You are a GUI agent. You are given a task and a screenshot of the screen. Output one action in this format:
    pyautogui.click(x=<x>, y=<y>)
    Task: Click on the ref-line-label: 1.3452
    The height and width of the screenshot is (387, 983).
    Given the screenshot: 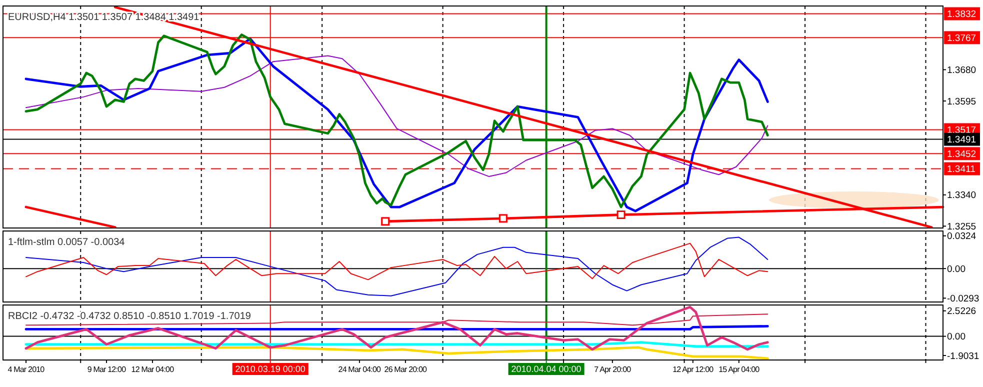 What is the action you would take?
    pyautogui.click(x=961, y=154)
    